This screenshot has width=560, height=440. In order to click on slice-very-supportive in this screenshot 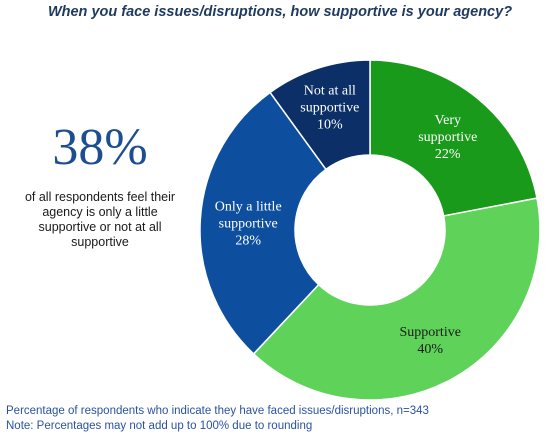, I will do `click(453, 138)`.